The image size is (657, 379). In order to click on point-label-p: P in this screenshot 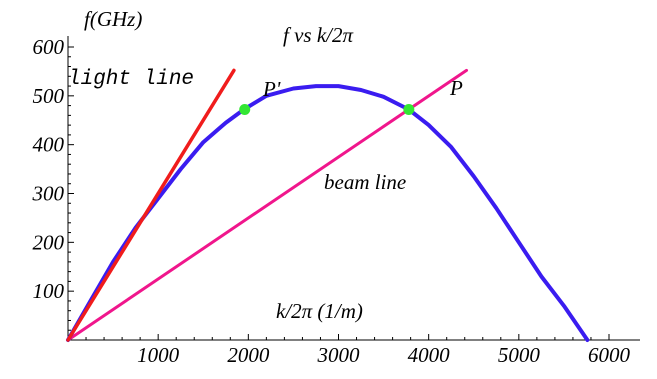, I will do `click(456, 88)`.